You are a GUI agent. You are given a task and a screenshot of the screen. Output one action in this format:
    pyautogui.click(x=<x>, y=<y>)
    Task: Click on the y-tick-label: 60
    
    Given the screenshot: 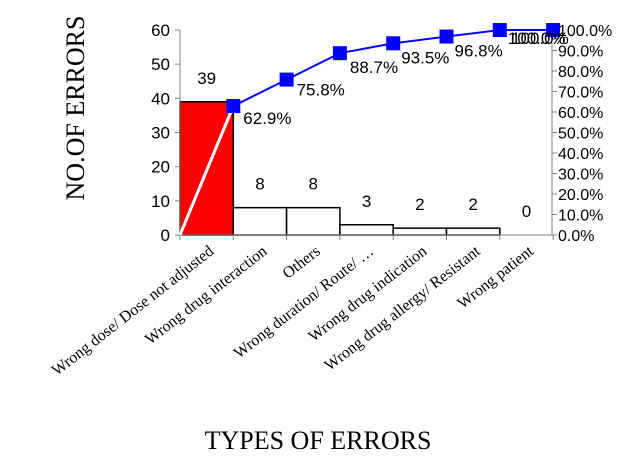 What is the action you would take?
    pyautogui.click(x=160, y=30)
    